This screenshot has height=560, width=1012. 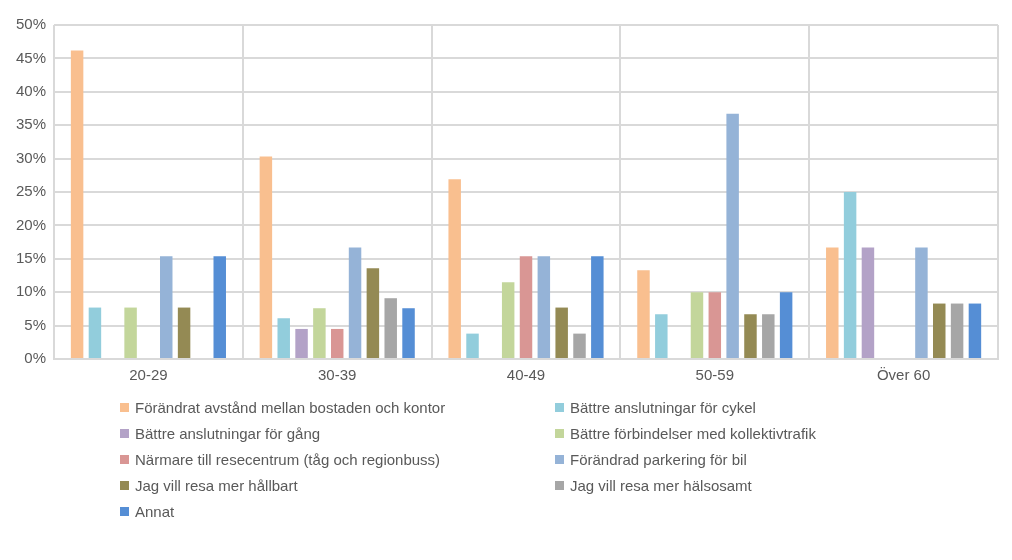 I want to click on y-tick-label: 15%, so click(x=31, y=257).